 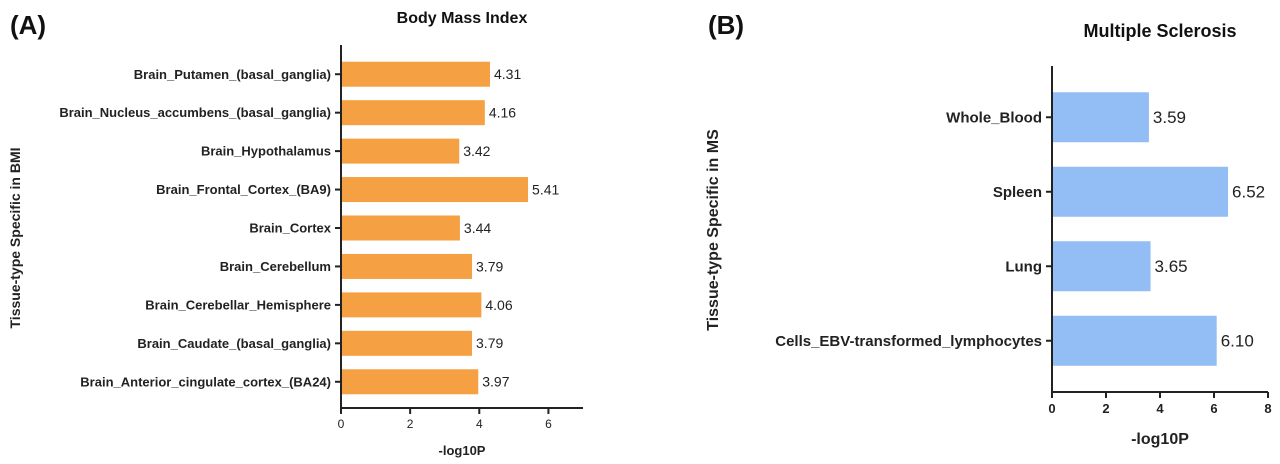 I want to click on panel-b-label: (B), so click(x=726, y=25).